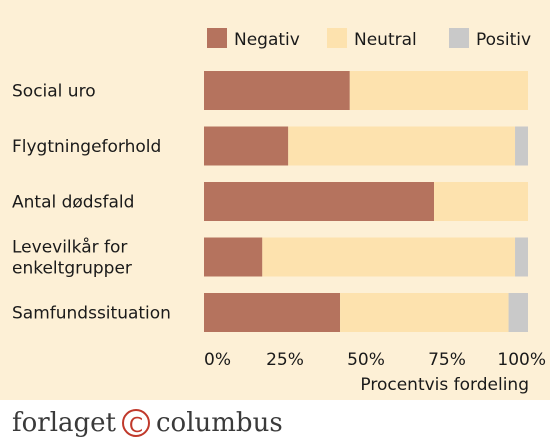 This screenshot has width=550, height=445. I want to click on category-label-1: Flygtningeforhold, so click(86, 147).